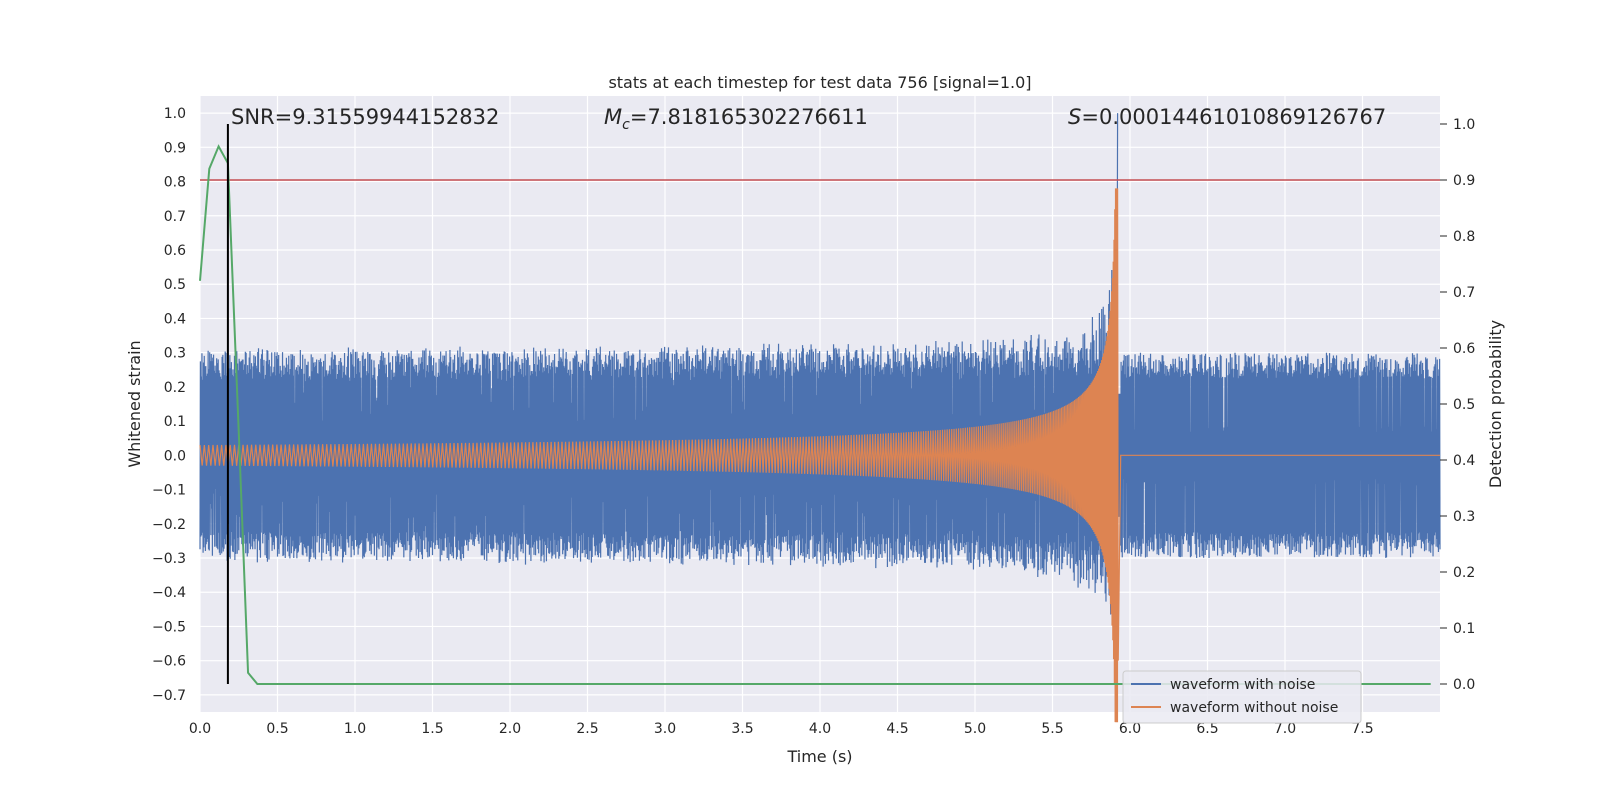  I want to click on x-tick-label: 5.0, so click(975, 729).